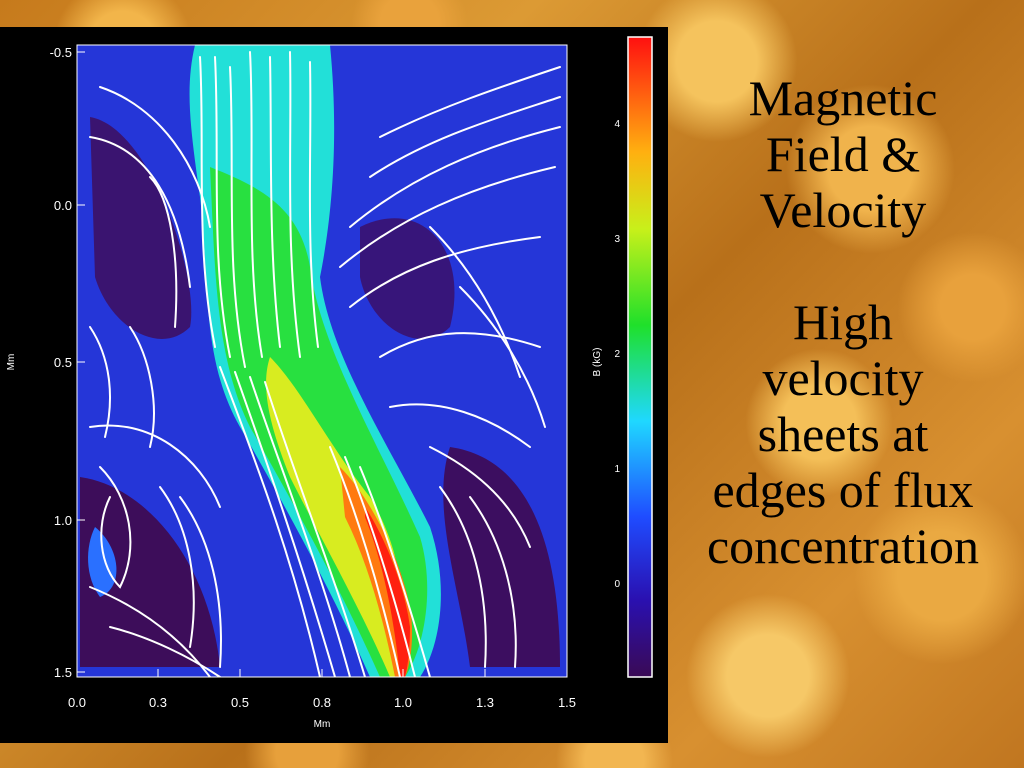 The width and height of the screenshot is (1024, 768). I want to click on body-line: edges of flux, so click(843, 490).